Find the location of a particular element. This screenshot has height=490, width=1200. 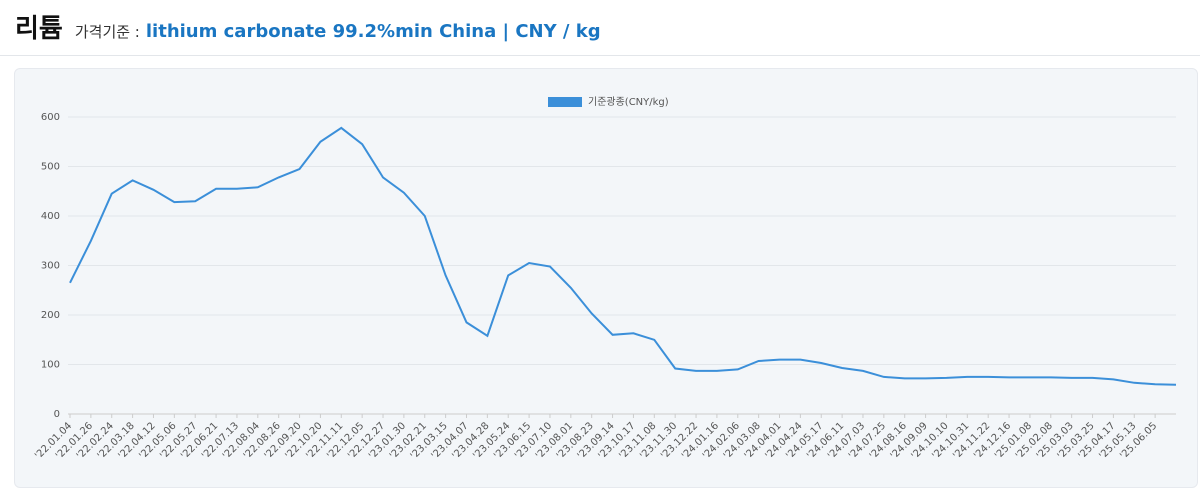

label: 가격기준 : is located at coordinates (107, 32).